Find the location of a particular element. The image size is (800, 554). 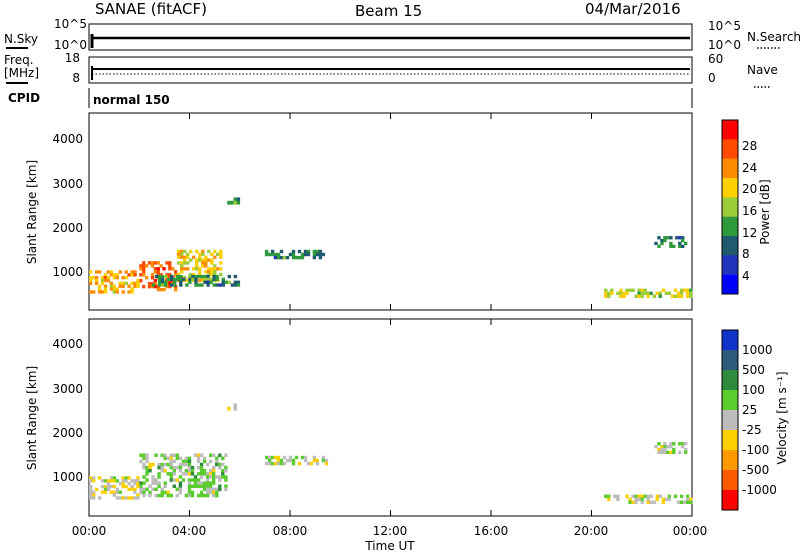

x-tick-0800: 08:00 is located at coordinates (290, 531).